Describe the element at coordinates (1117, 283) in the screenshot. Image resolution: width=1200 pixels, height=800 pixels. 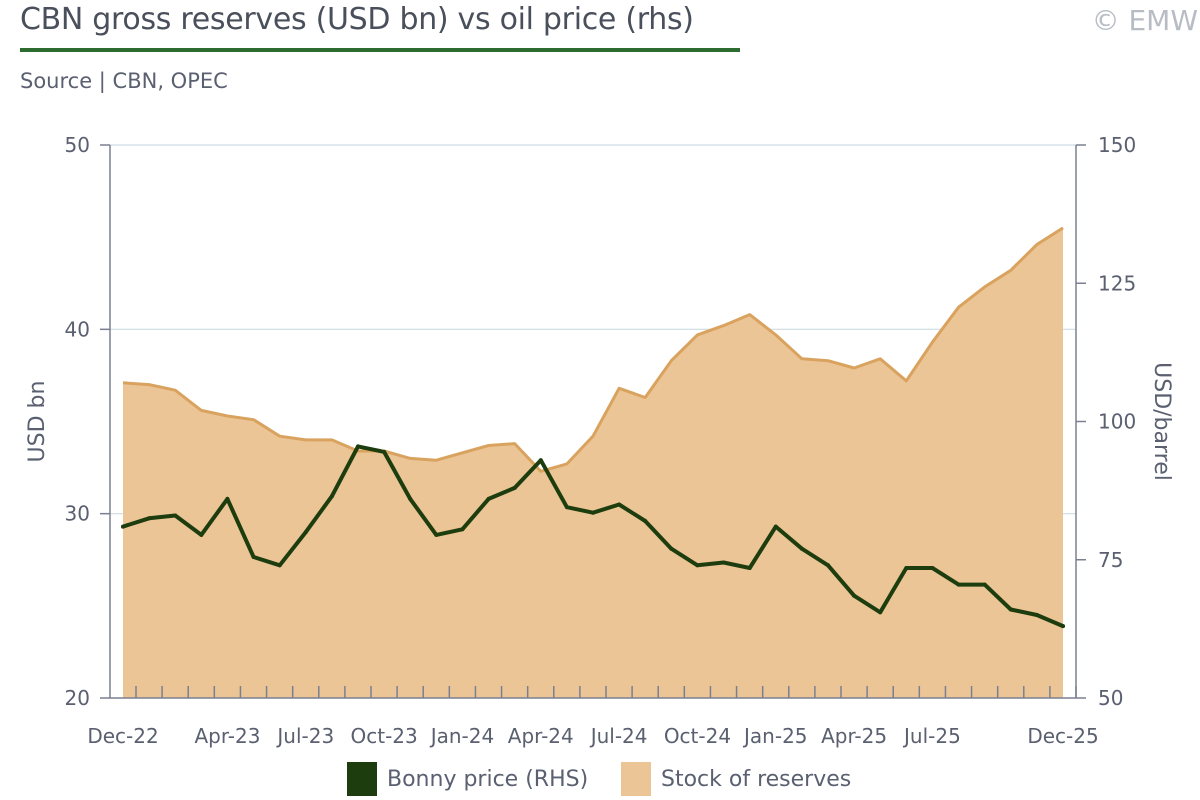
I see `y-right-tick-label-125: 125` at that location.